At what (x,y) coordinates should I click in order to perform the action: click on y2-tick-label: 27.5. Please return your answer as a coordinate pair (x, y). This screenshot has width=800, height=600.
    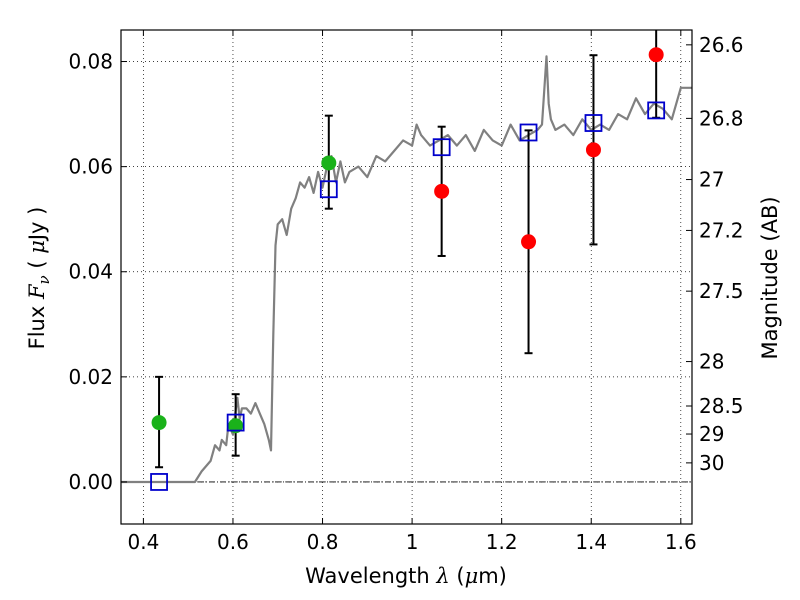
    Looking at the image, I should click on (721, 291).